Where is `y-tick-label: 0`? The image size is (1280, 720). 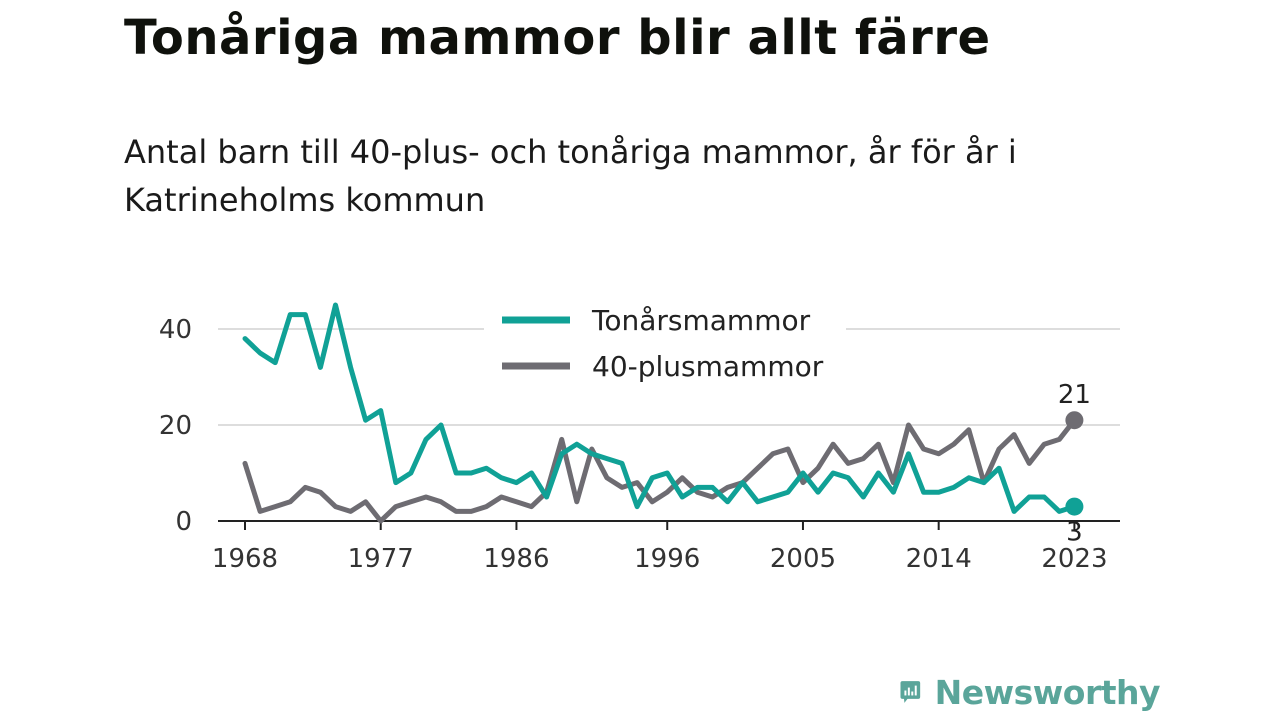
y-tick-label: 0 is located at coordinates (183, 522).